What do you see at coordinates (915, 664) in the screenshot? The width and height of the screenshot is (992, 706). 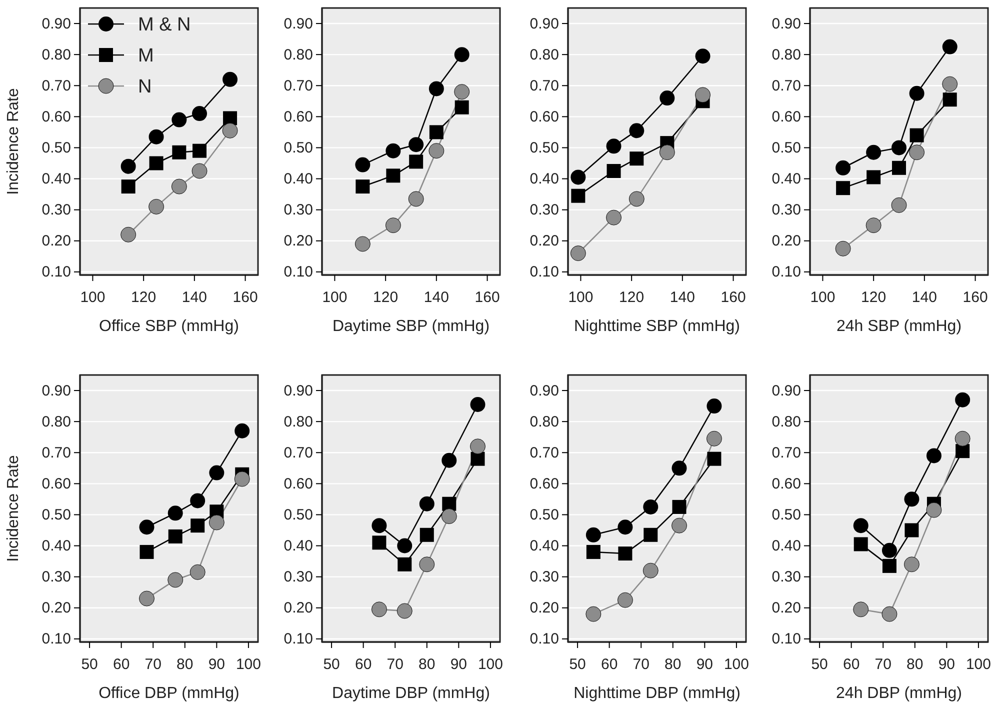 I see `x-tick-label: 80` at bounding box center [915, 664].